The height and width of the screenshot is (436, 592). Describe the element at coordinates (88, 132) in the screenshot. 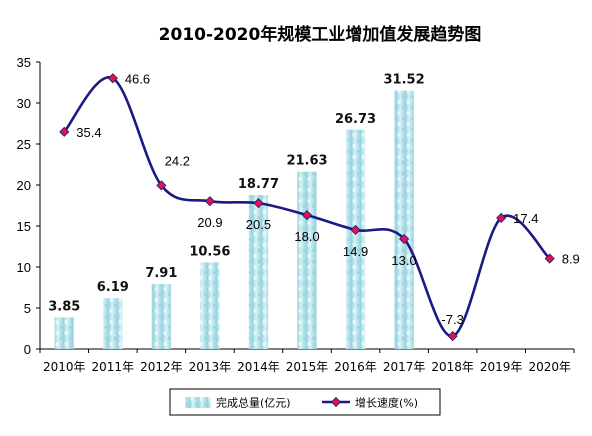

I see `line-value-label: 35.4` at that location.